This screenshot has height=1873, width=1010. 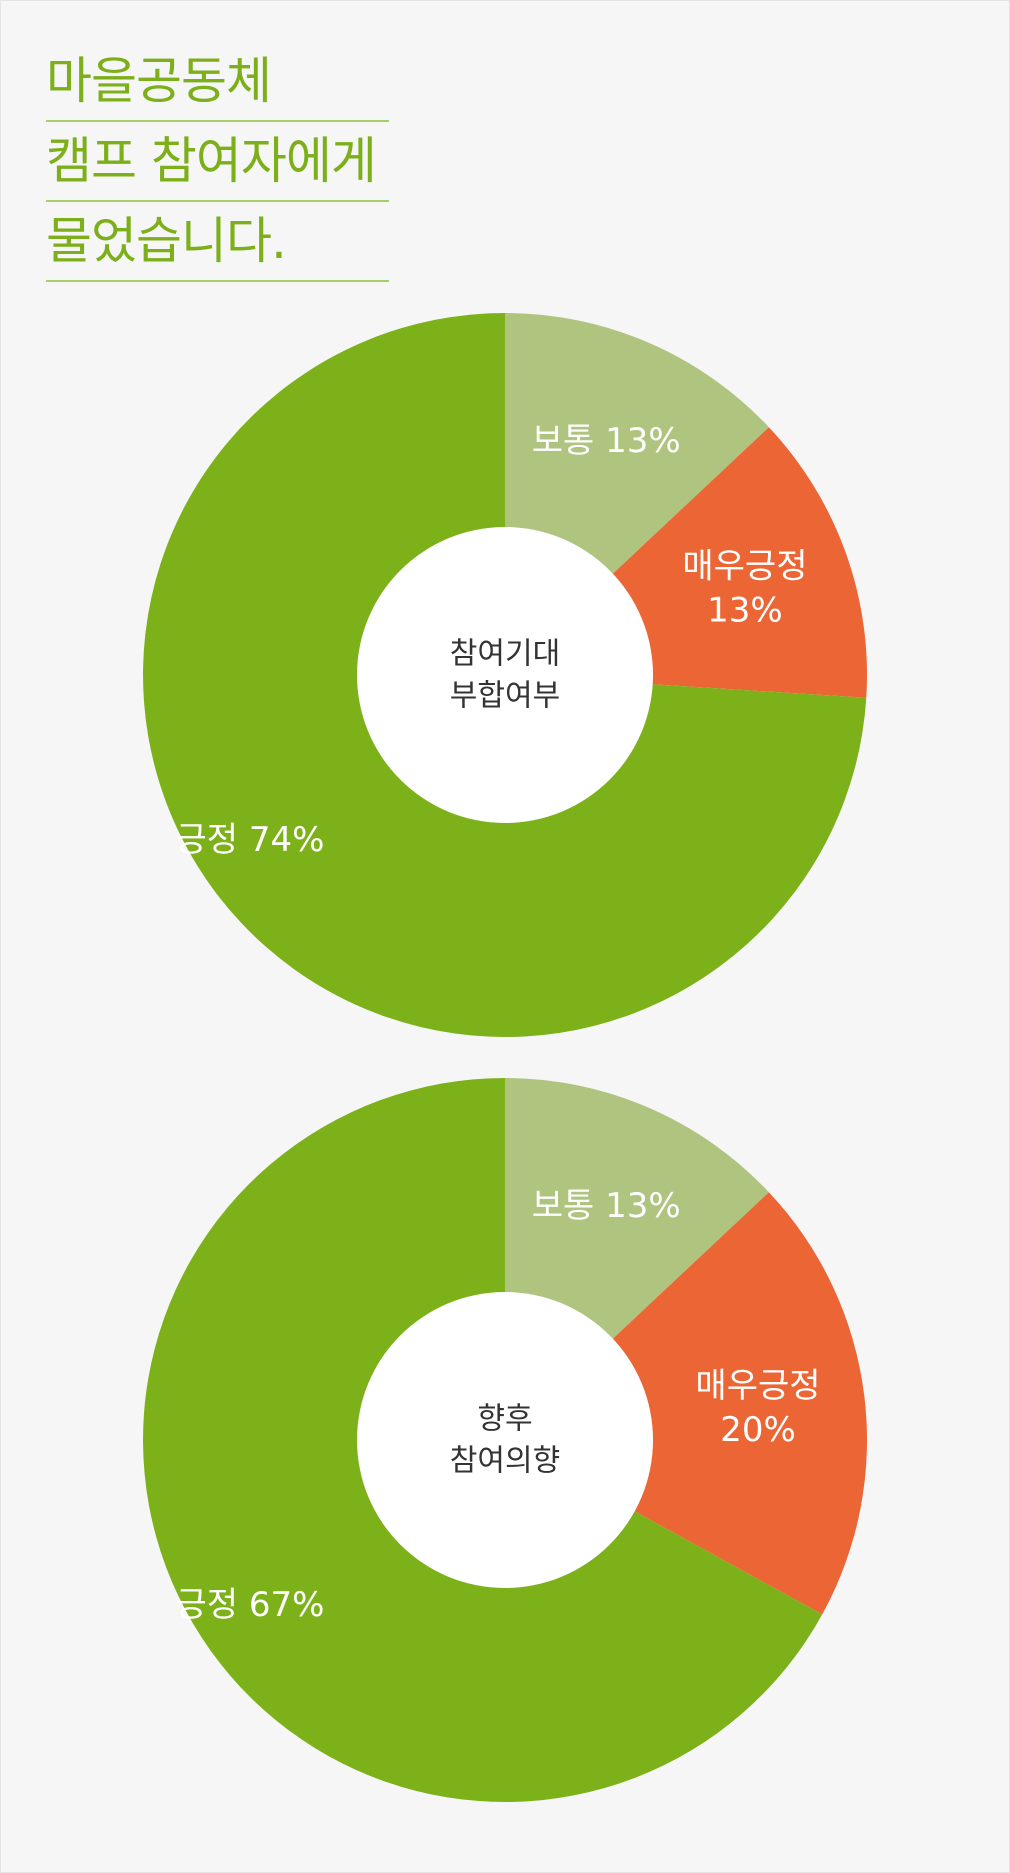 What do you see at coordinates (250, 840) in the screenshot?
I see `data-label: 긍정 74%` at bounding box center [250, 840].